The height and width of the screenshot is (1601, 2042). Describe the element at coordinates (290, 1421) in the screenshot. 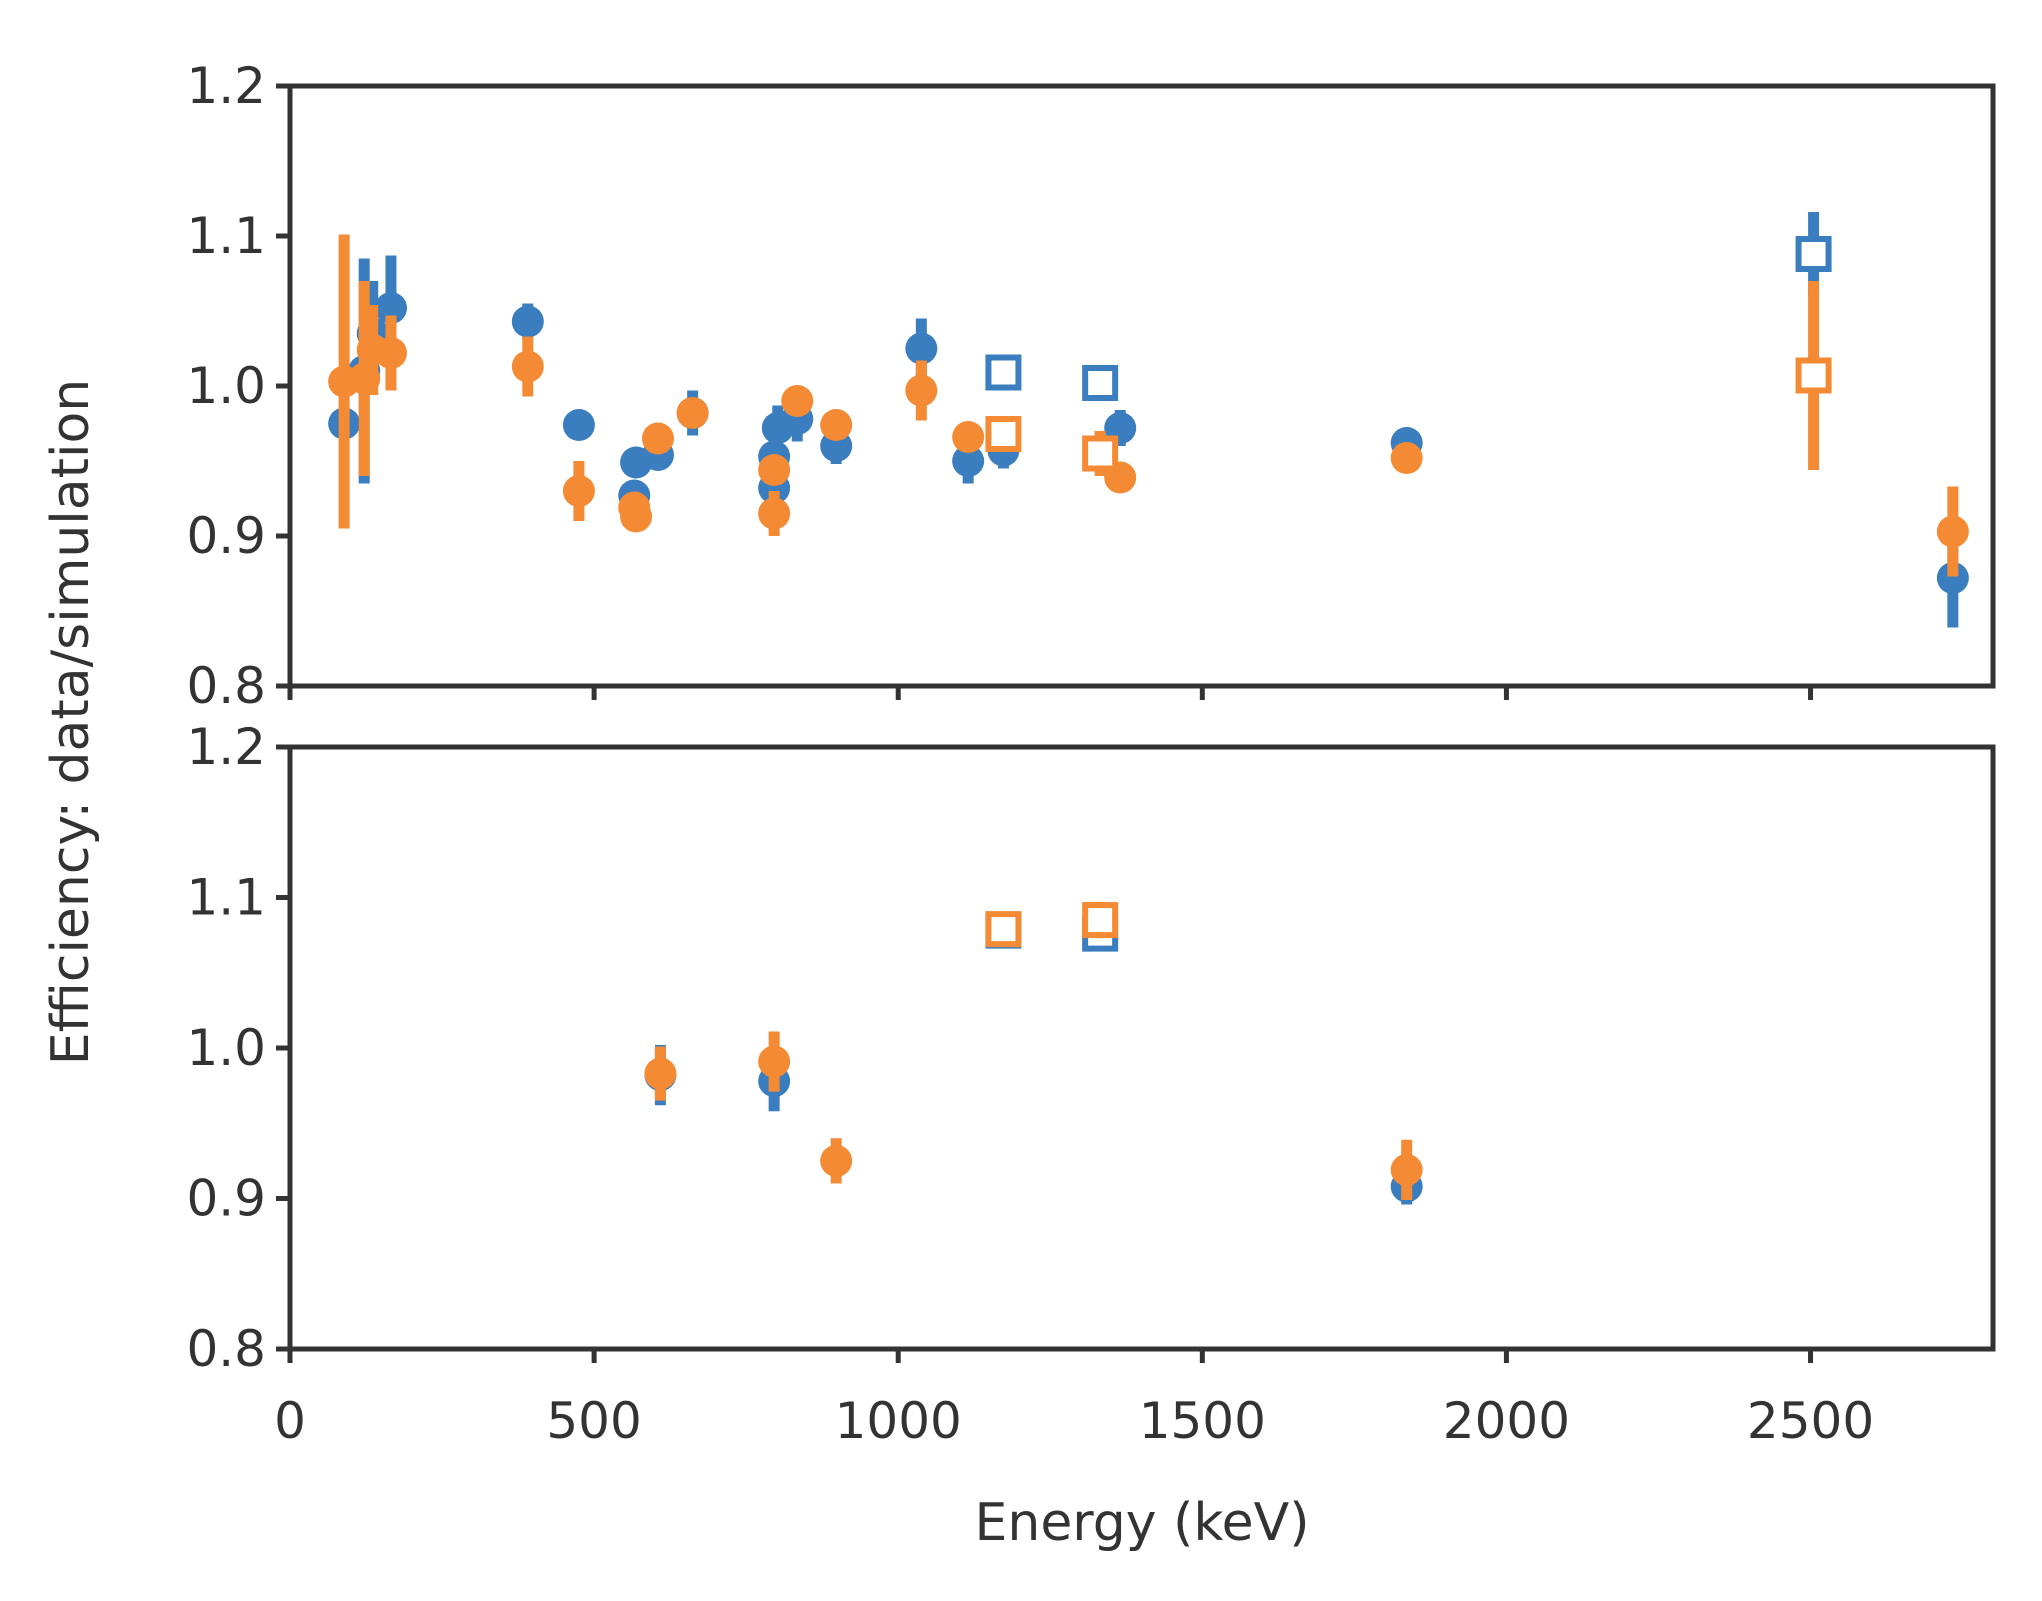

I see `x-tick-label: 0` at that location.